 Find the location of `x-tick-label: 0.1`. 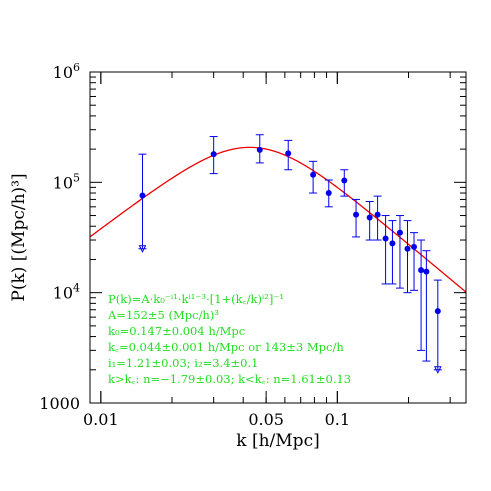

x-tick-label: 0.1 is located at coordinates (337, 419).